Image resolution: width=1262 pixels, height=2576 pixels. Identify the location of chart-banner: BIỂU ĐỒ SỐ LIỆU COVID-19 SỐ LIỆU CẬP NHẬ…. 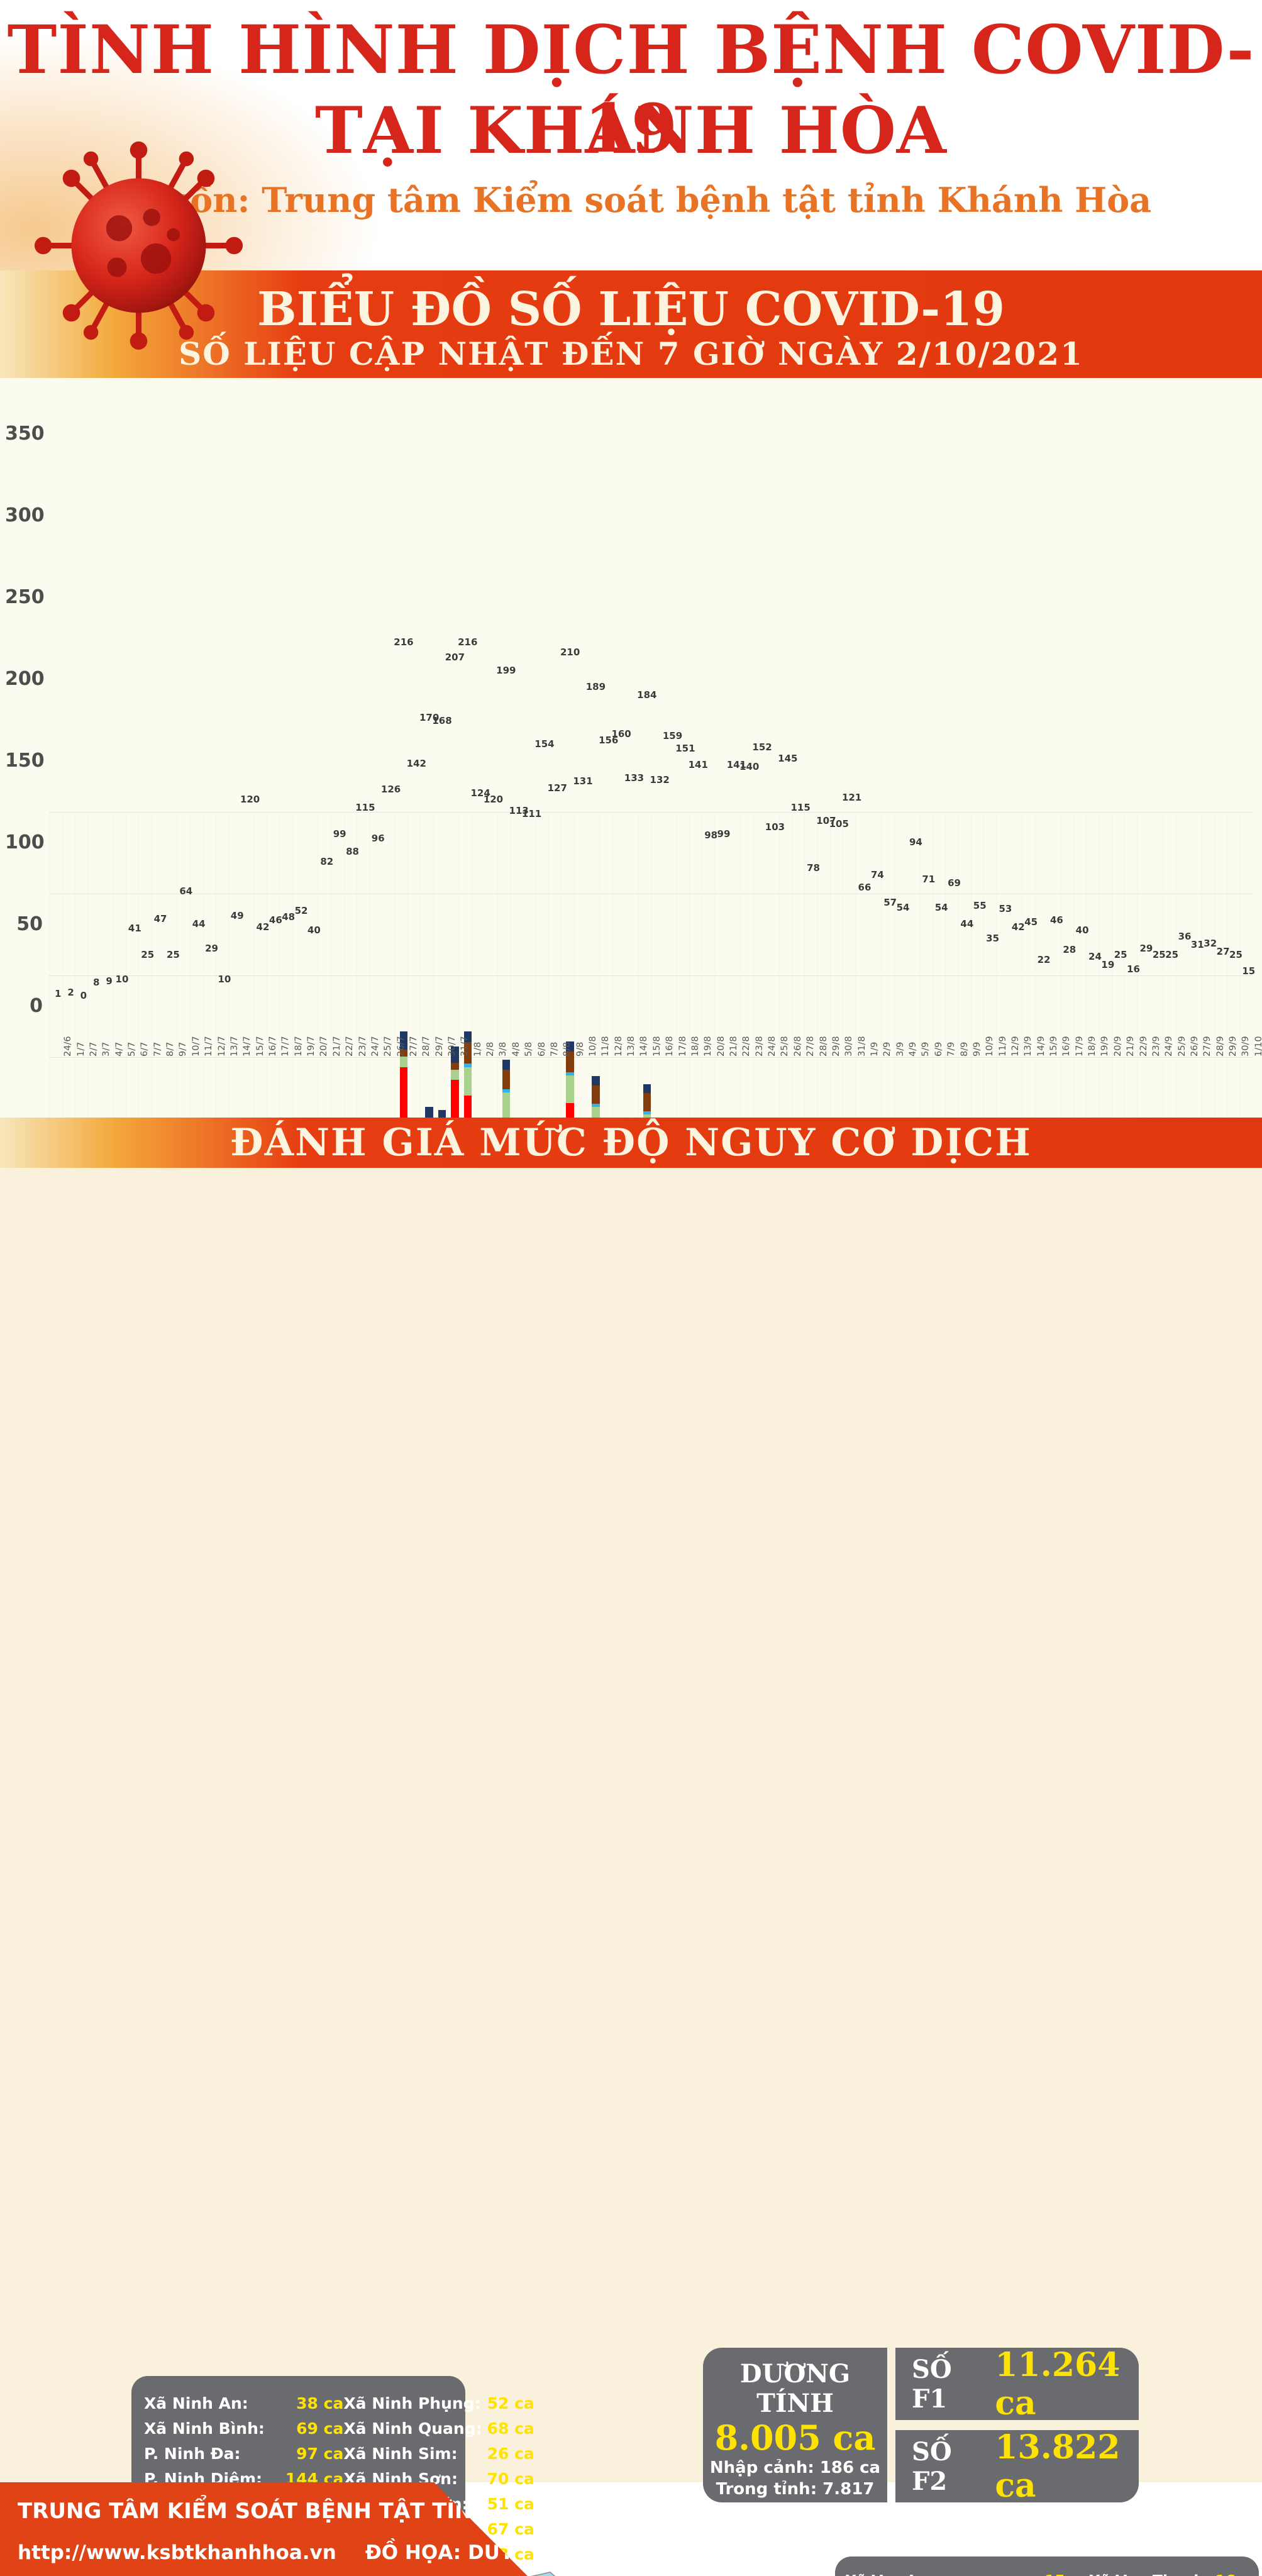
(631, 324).